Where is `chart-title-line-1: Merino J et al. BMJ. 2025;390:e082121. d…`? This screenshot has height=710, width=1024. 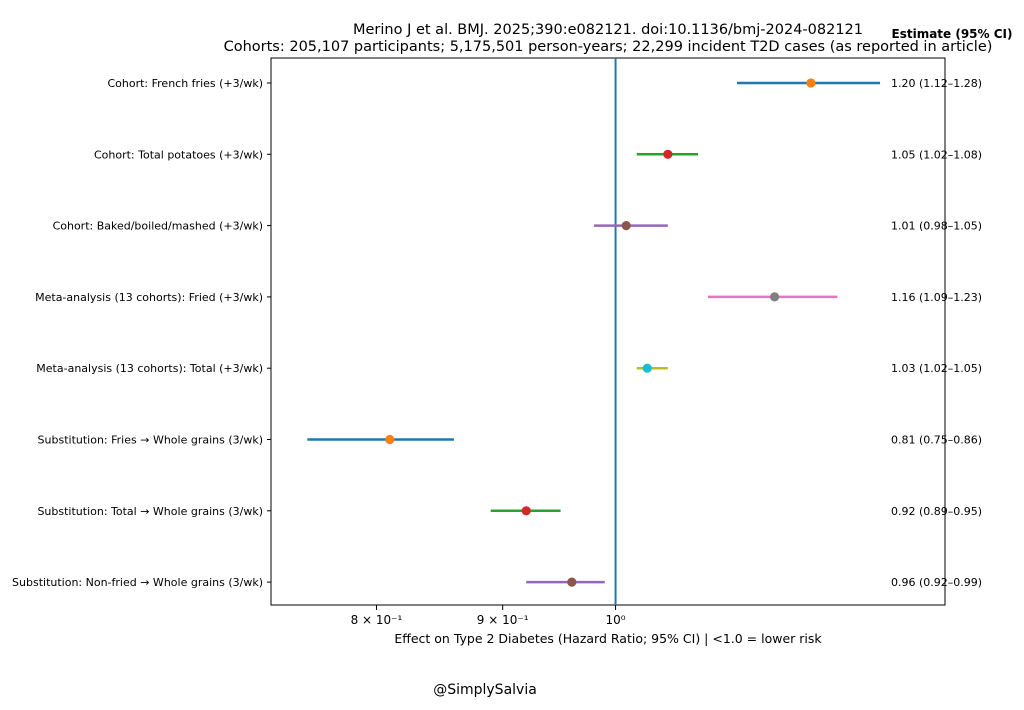 chart-title-line-1: Merino J et al. BMJ. 2025;390:e082121. d… is located at coordinates (608, 30).